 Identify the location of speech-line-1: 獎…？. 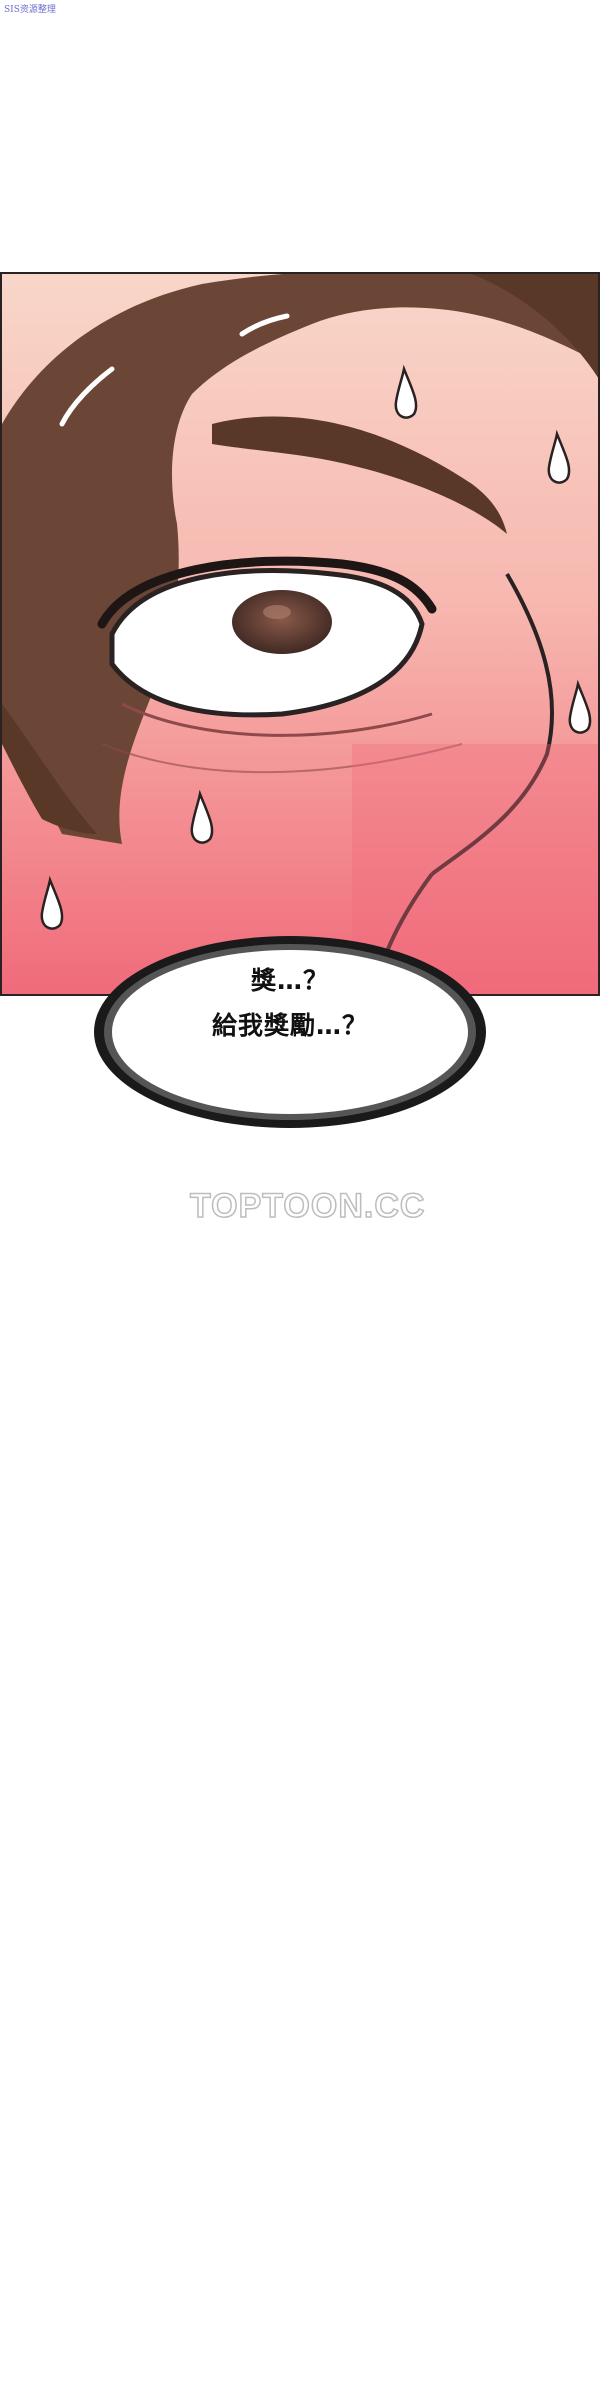
(289, 980).